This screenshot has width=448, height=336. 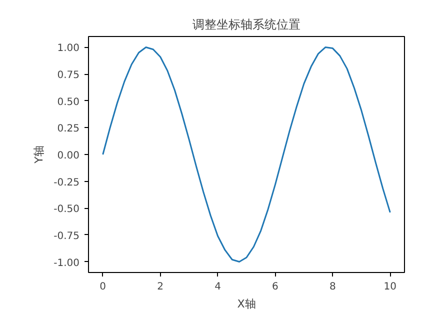 What do you see at coordinates (67, 263) in the screenshot?
I see `y-tick-label: -1.00` at bounding box center [67, 263].